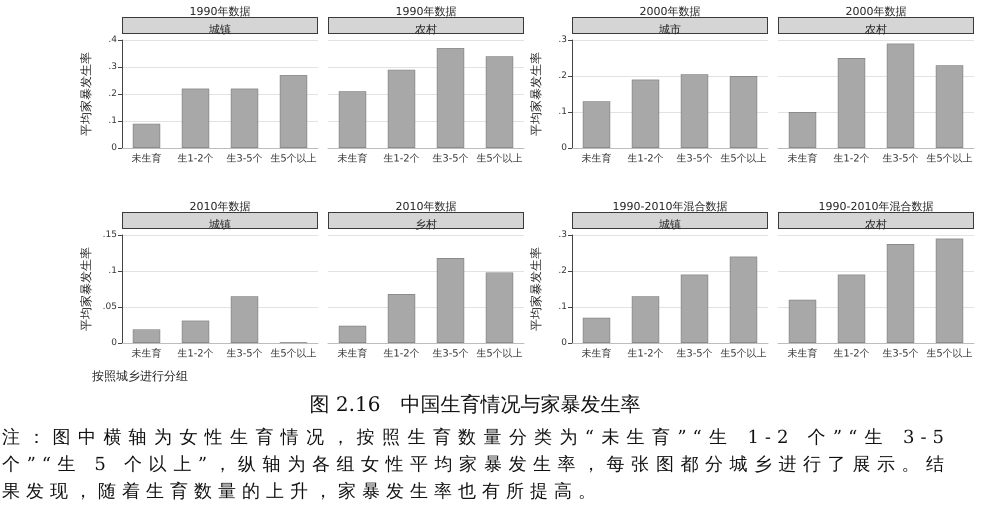 Image resolution: width=985 pixels, height=522 pixels. I want to click on chart-subtitle: 城市, so click(670, 29).